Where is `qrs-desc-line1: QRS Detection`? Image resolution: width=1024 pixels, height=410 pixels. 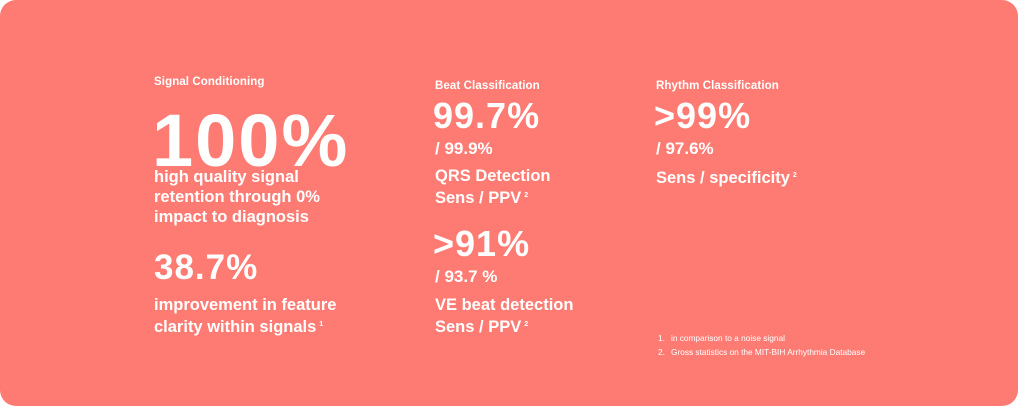
qrs-desc-line1: QRS Detection is located at coordinates (493, 176).